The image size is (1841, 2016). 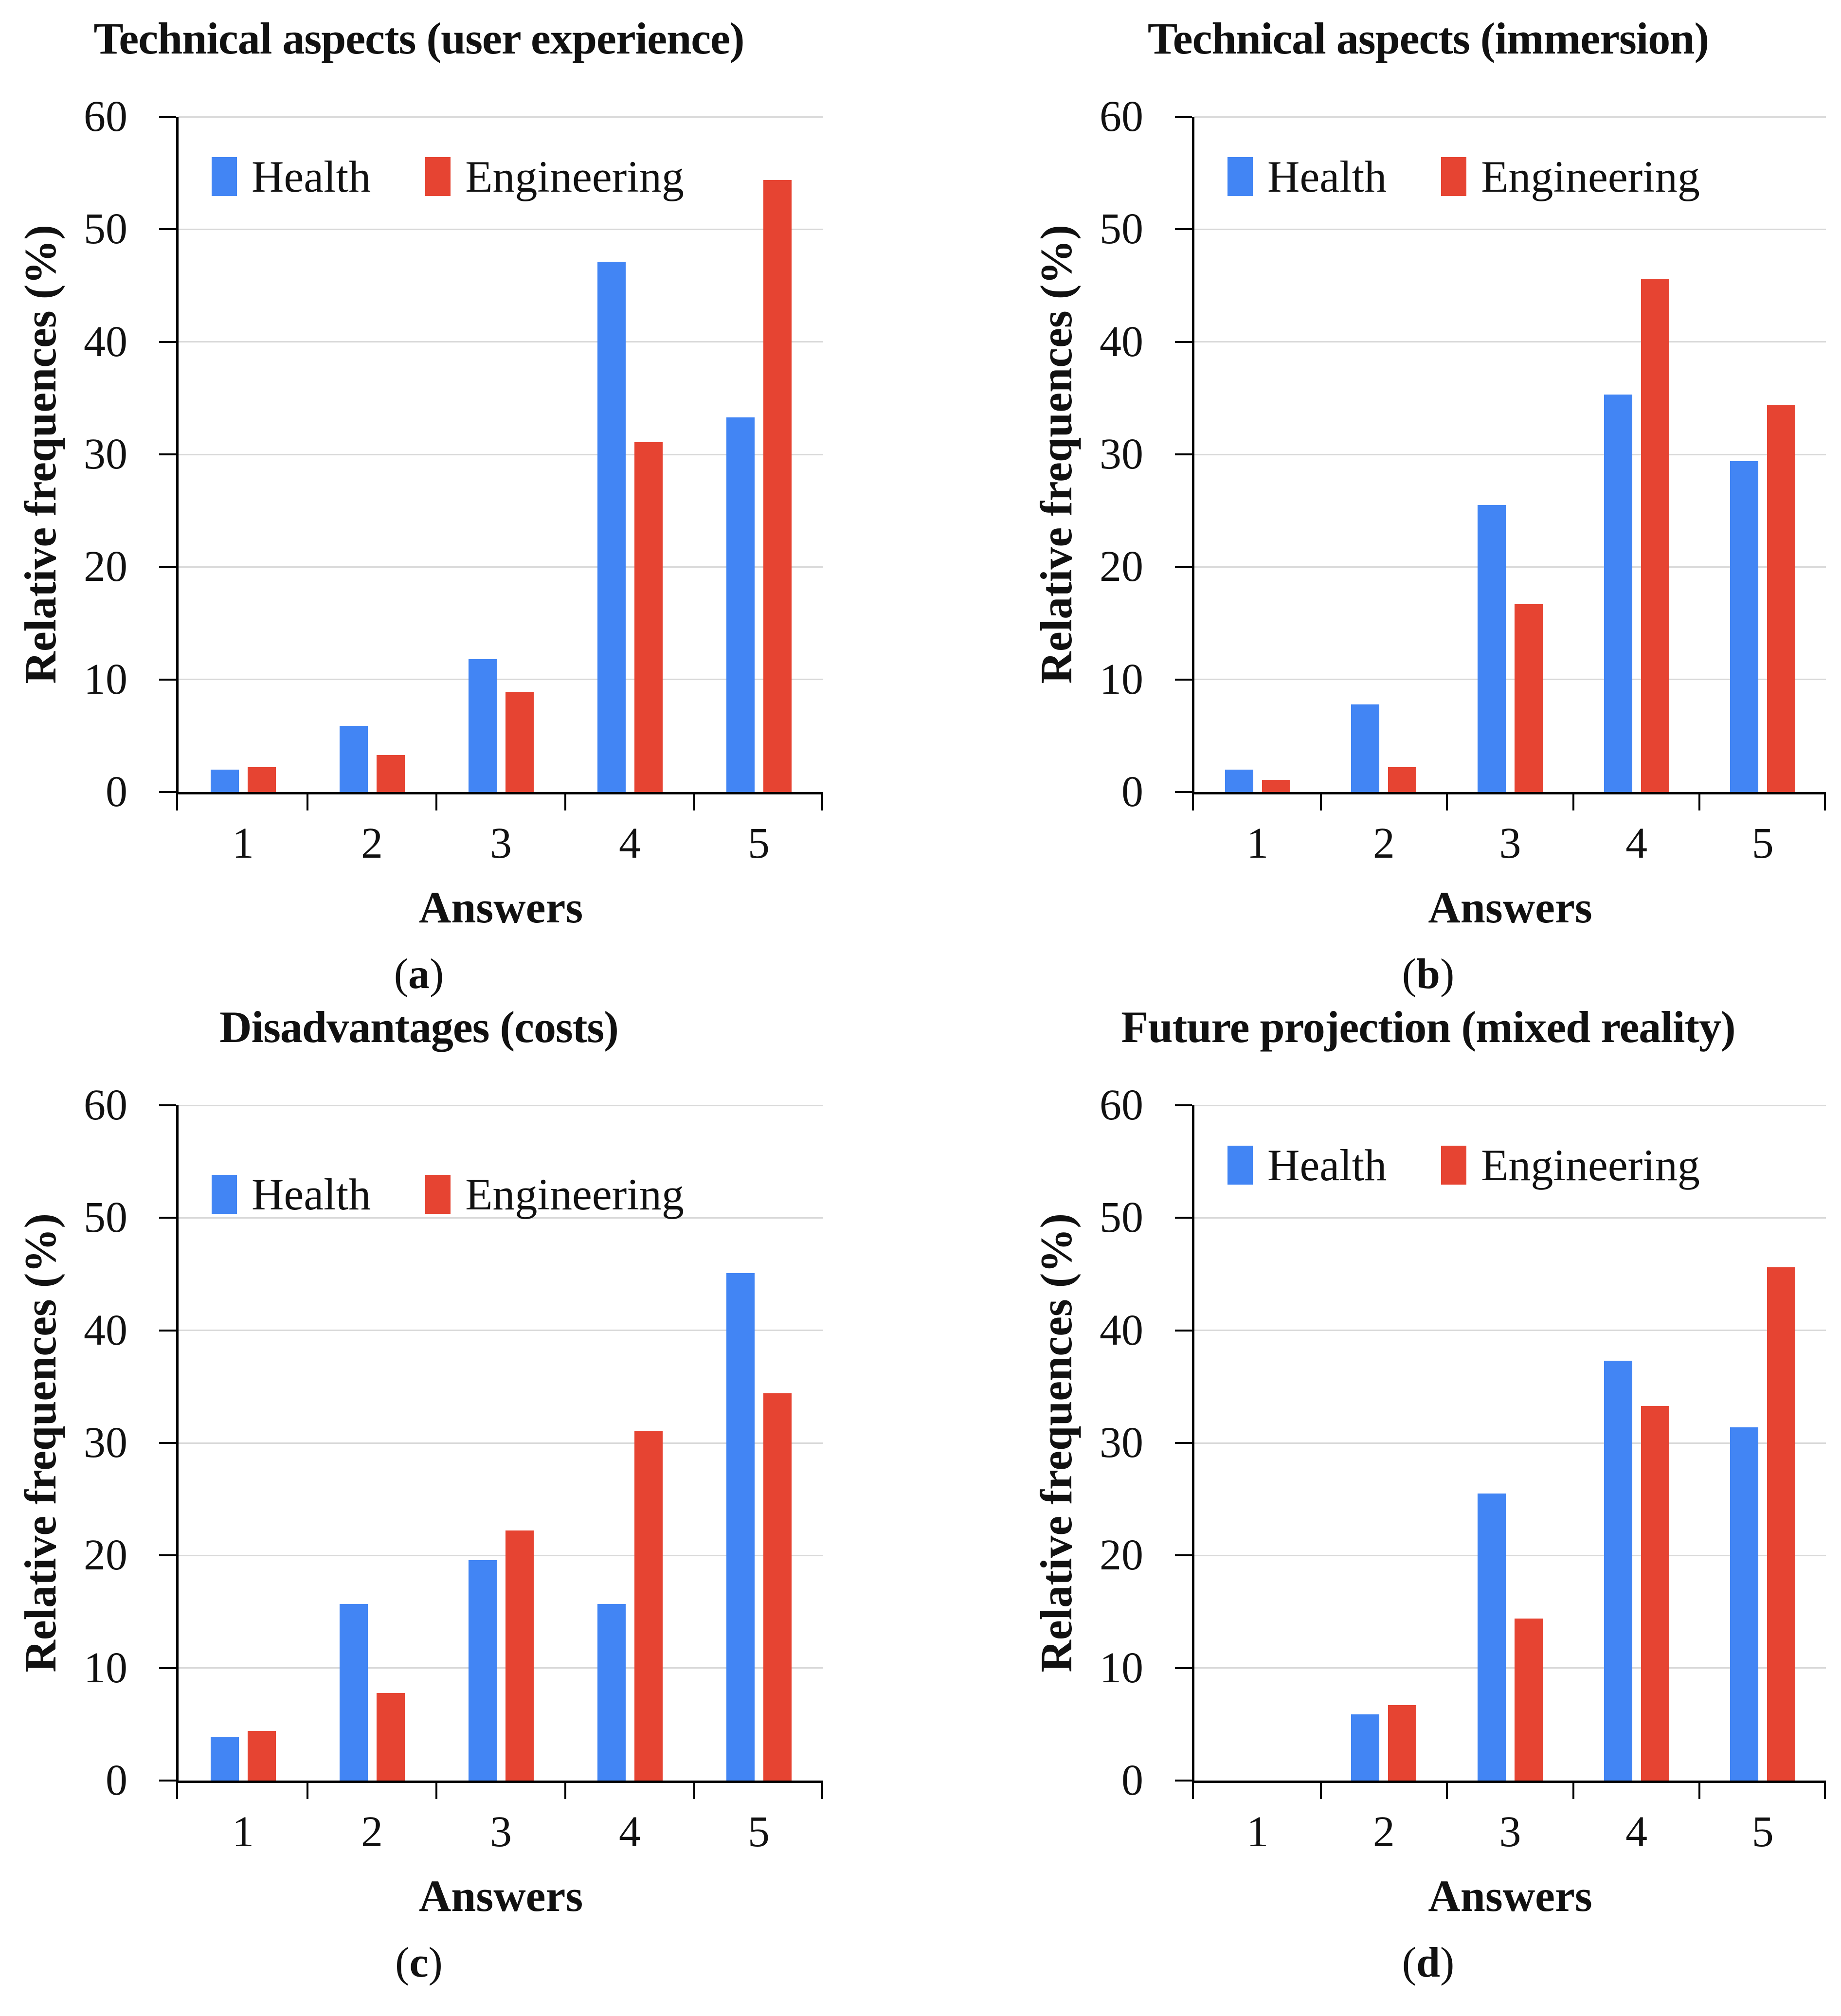 I want to click on figure-caption: (a), so click(x=419, y=974).